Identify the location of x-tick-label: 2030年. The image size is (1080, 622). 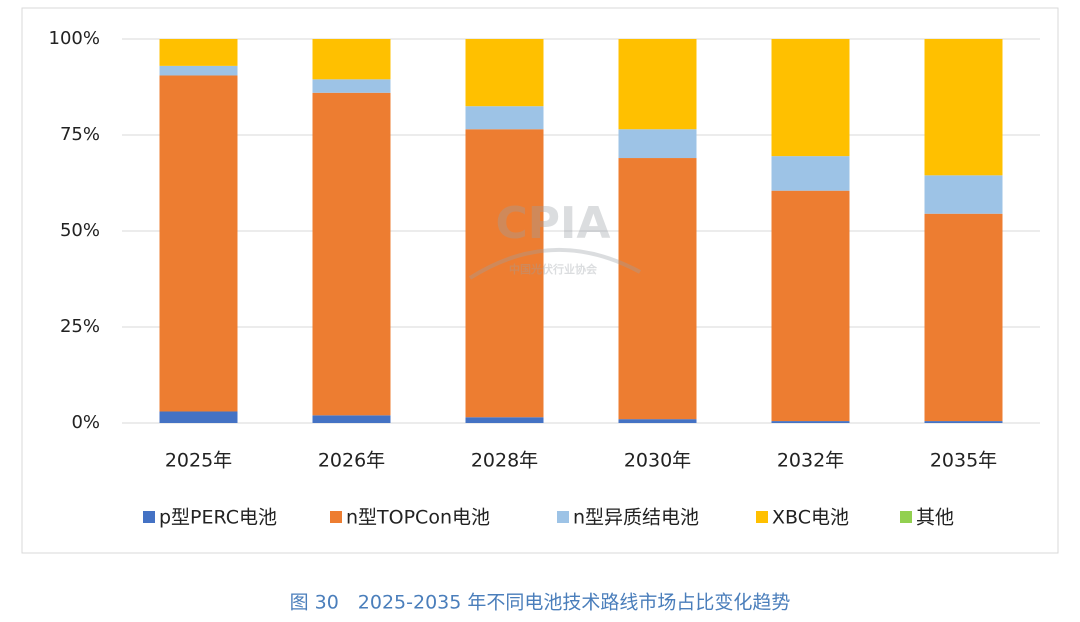
(657, 461).